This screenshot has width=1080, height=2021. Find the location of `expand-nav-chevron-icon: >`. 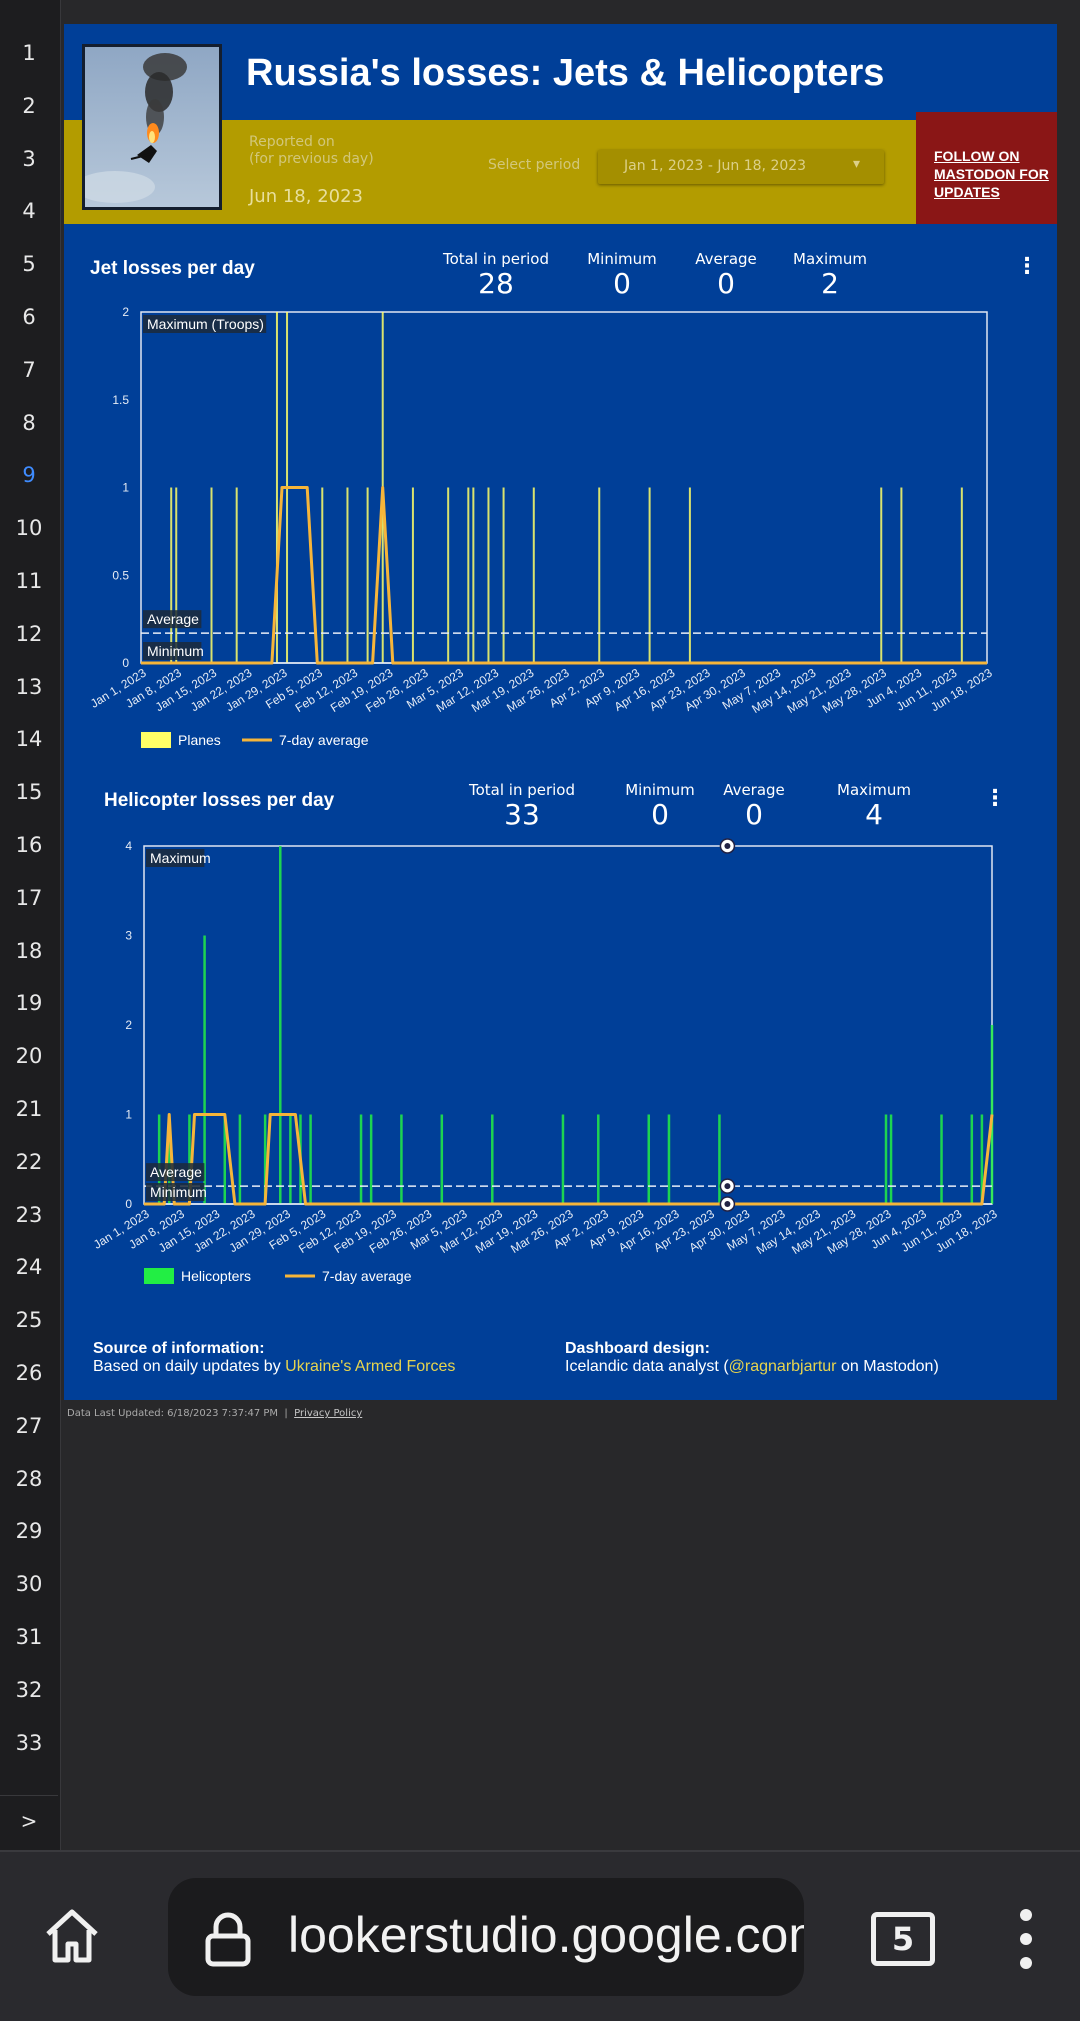

expand-nav-chevron-icon: > is located at coordinates (29, 1820).